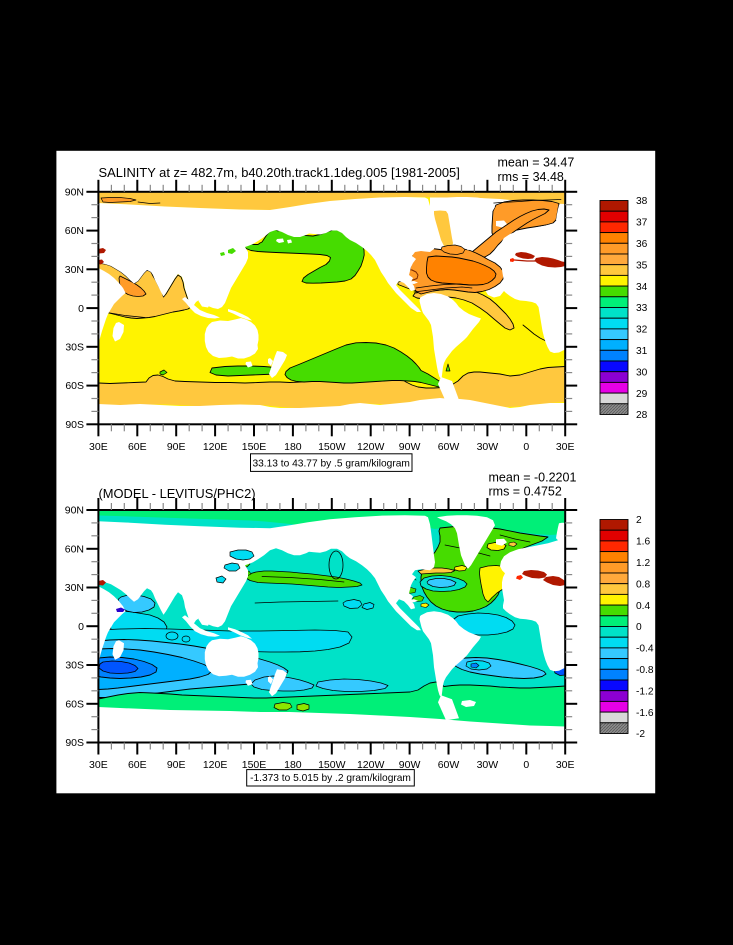 This screenshot has height=945, width=733. Describe the element at coordinates (536, 163) in the screenshot. I see `svg-text: mean = 34.47` at that location.